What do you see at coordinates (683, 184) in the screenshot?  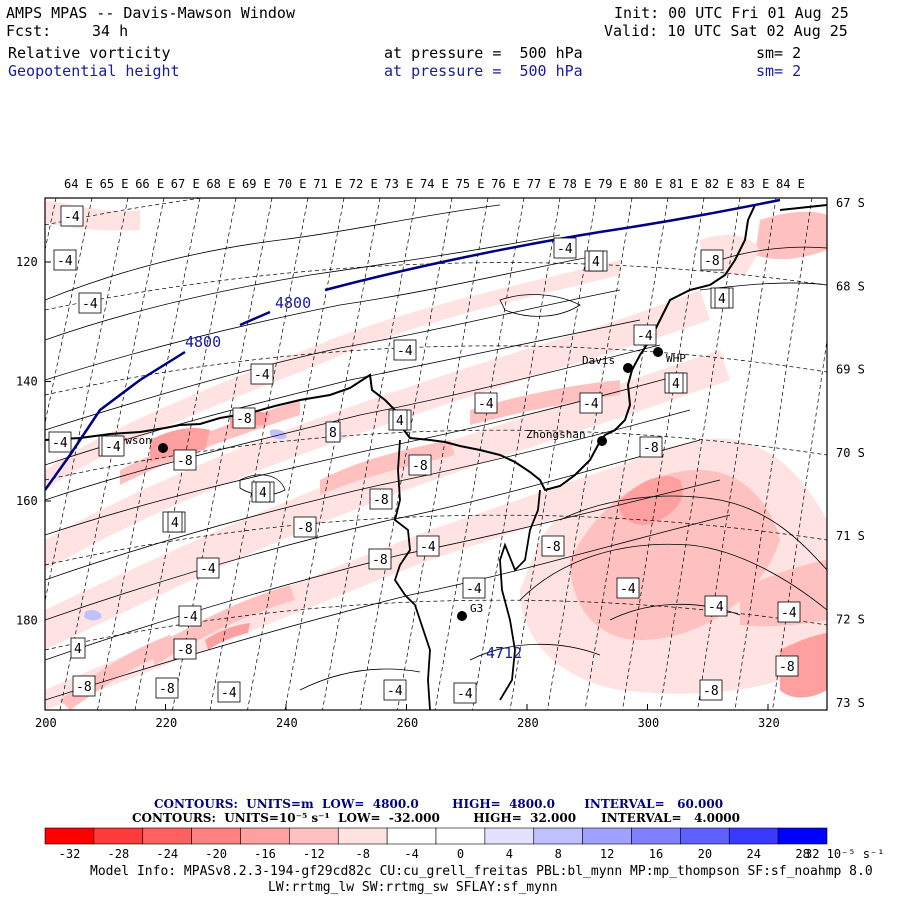 I see `longitude-label: 81 E` at bounding box center [683, 184].